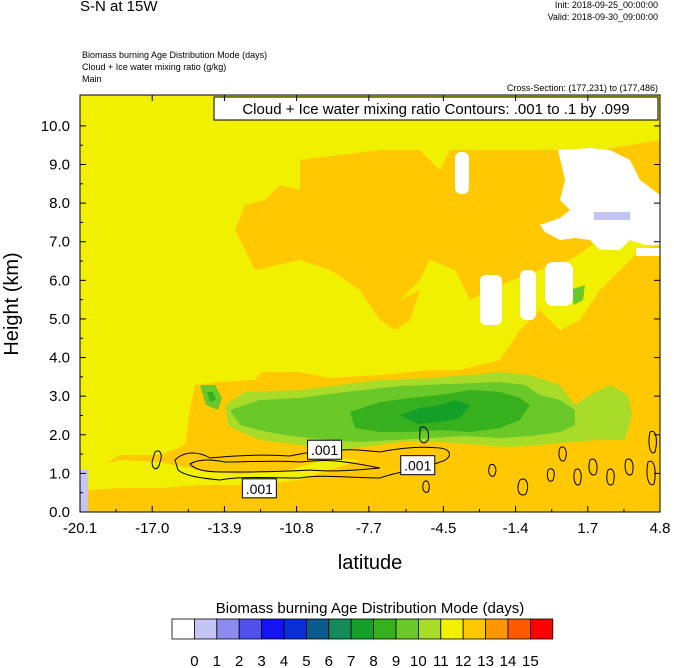 The image size is (674, 668). What do you see at coordinates (660, 528) in the screenshot?
I see `x-tick-label: 4.8` at bounding box center [660, 528].